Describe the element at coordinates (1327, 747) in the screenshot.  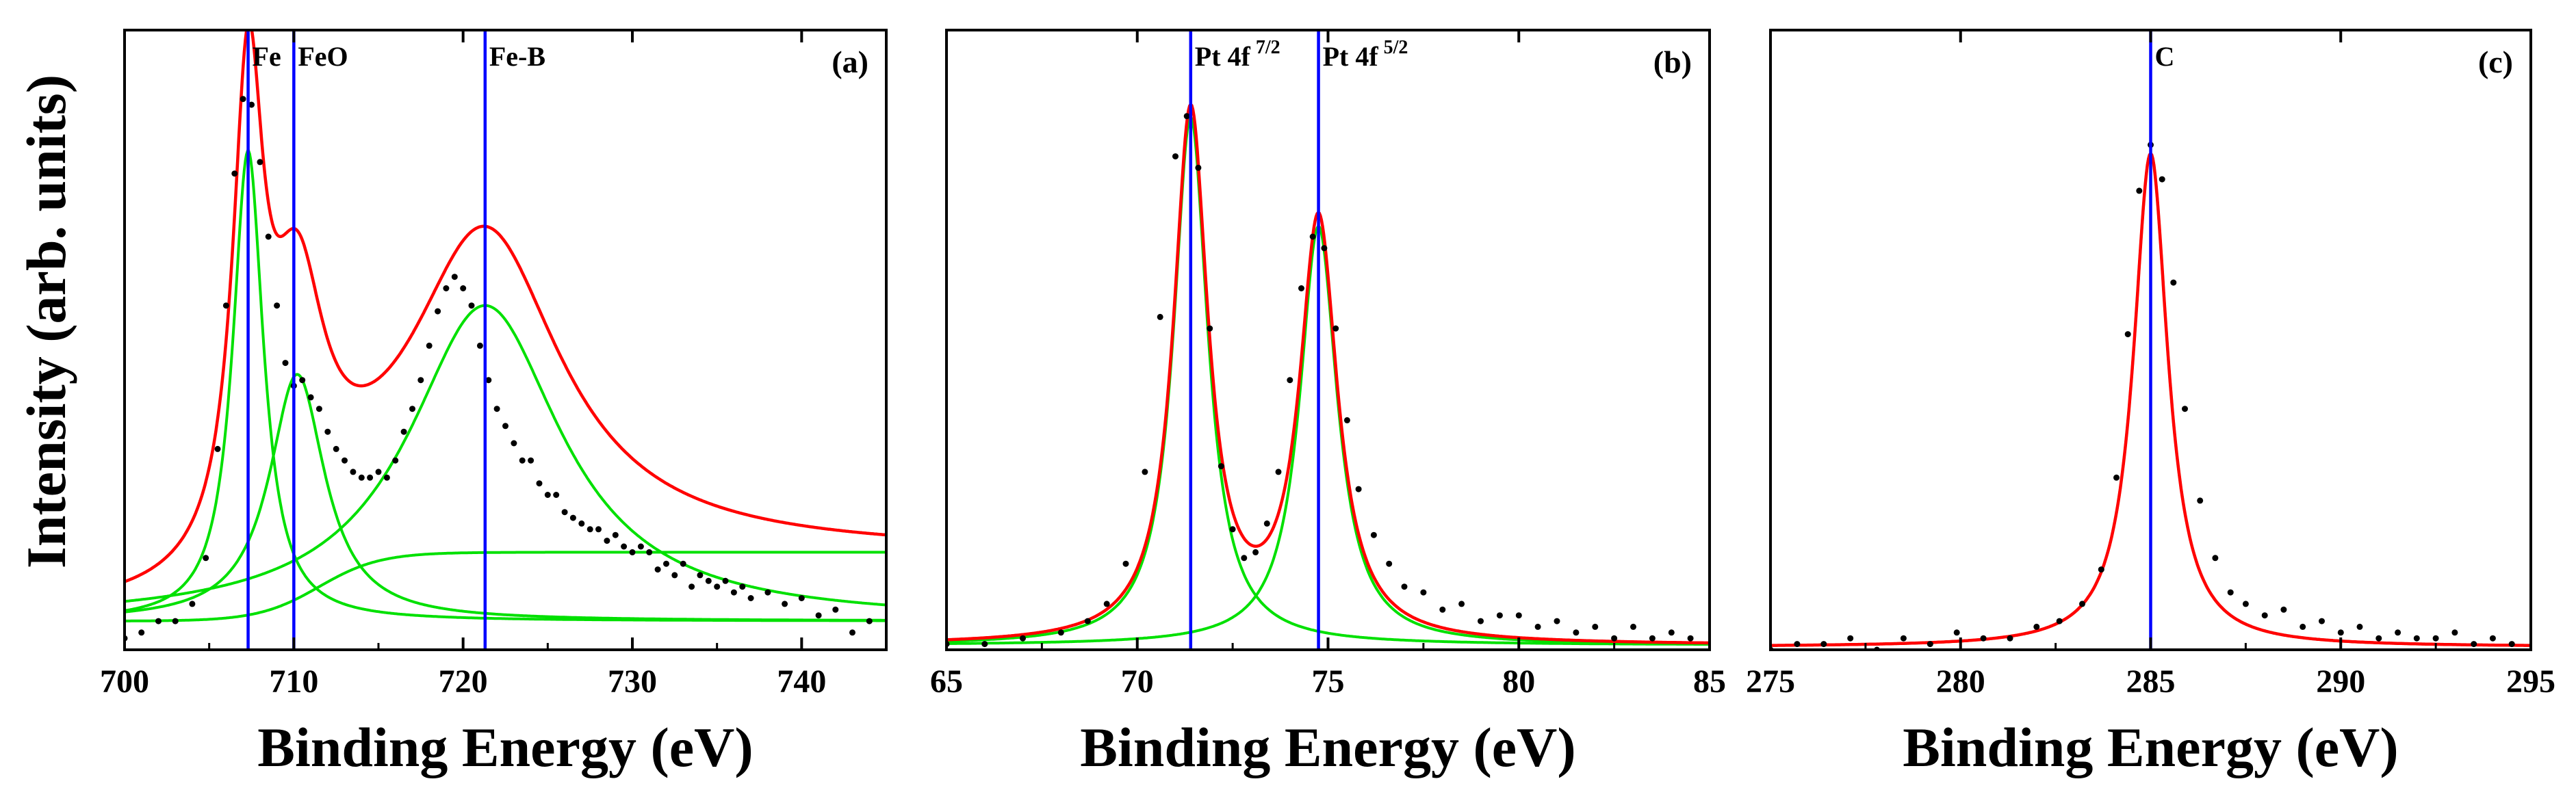
I see `x-axis-title: Binding Energy (eV)` at that location.